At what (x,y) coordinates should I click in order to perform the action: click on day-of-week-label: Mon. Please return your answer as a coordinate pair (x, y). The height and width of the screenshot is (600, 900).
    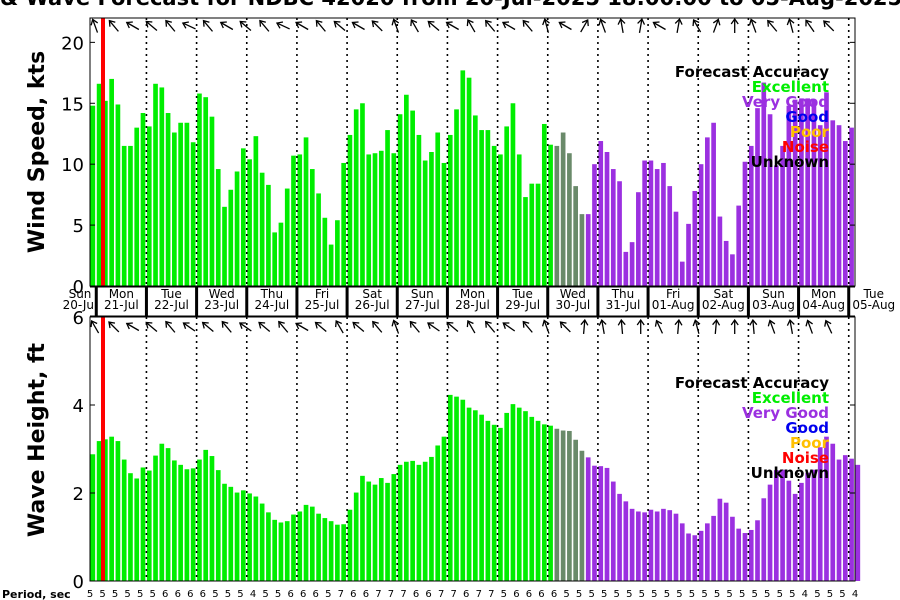
    Looking at the image, I should click on (121, 294).